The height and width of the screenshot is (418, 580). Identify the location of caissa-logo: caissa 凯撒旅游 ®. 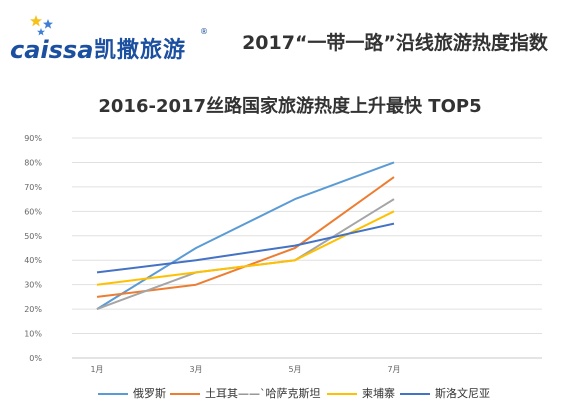
(117, 39).